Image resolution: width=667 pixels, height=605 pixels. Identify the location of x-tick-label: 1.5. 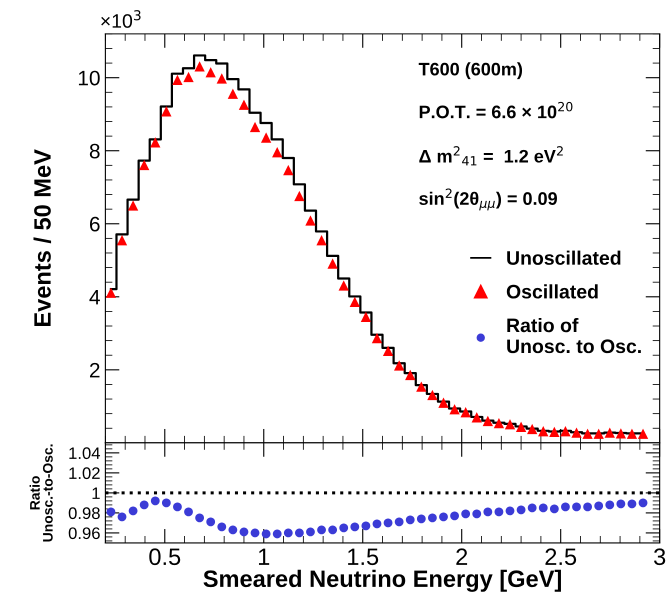
(363, 557).